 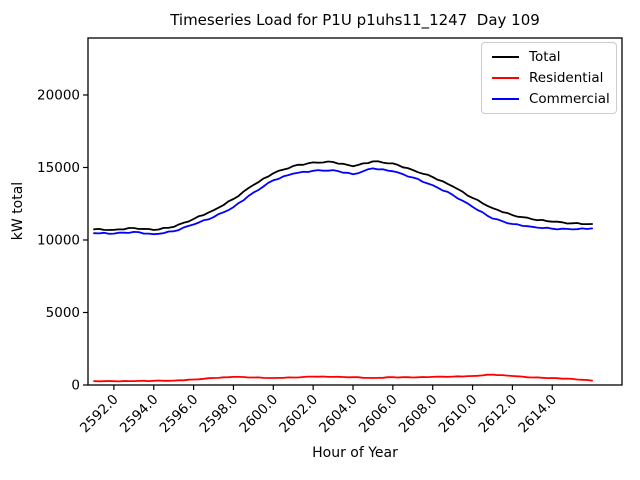 What do you see at coordinates (58, 240) in the screenshot?
I see `y-tick-label: 10000` at bounding box center [58, 240].